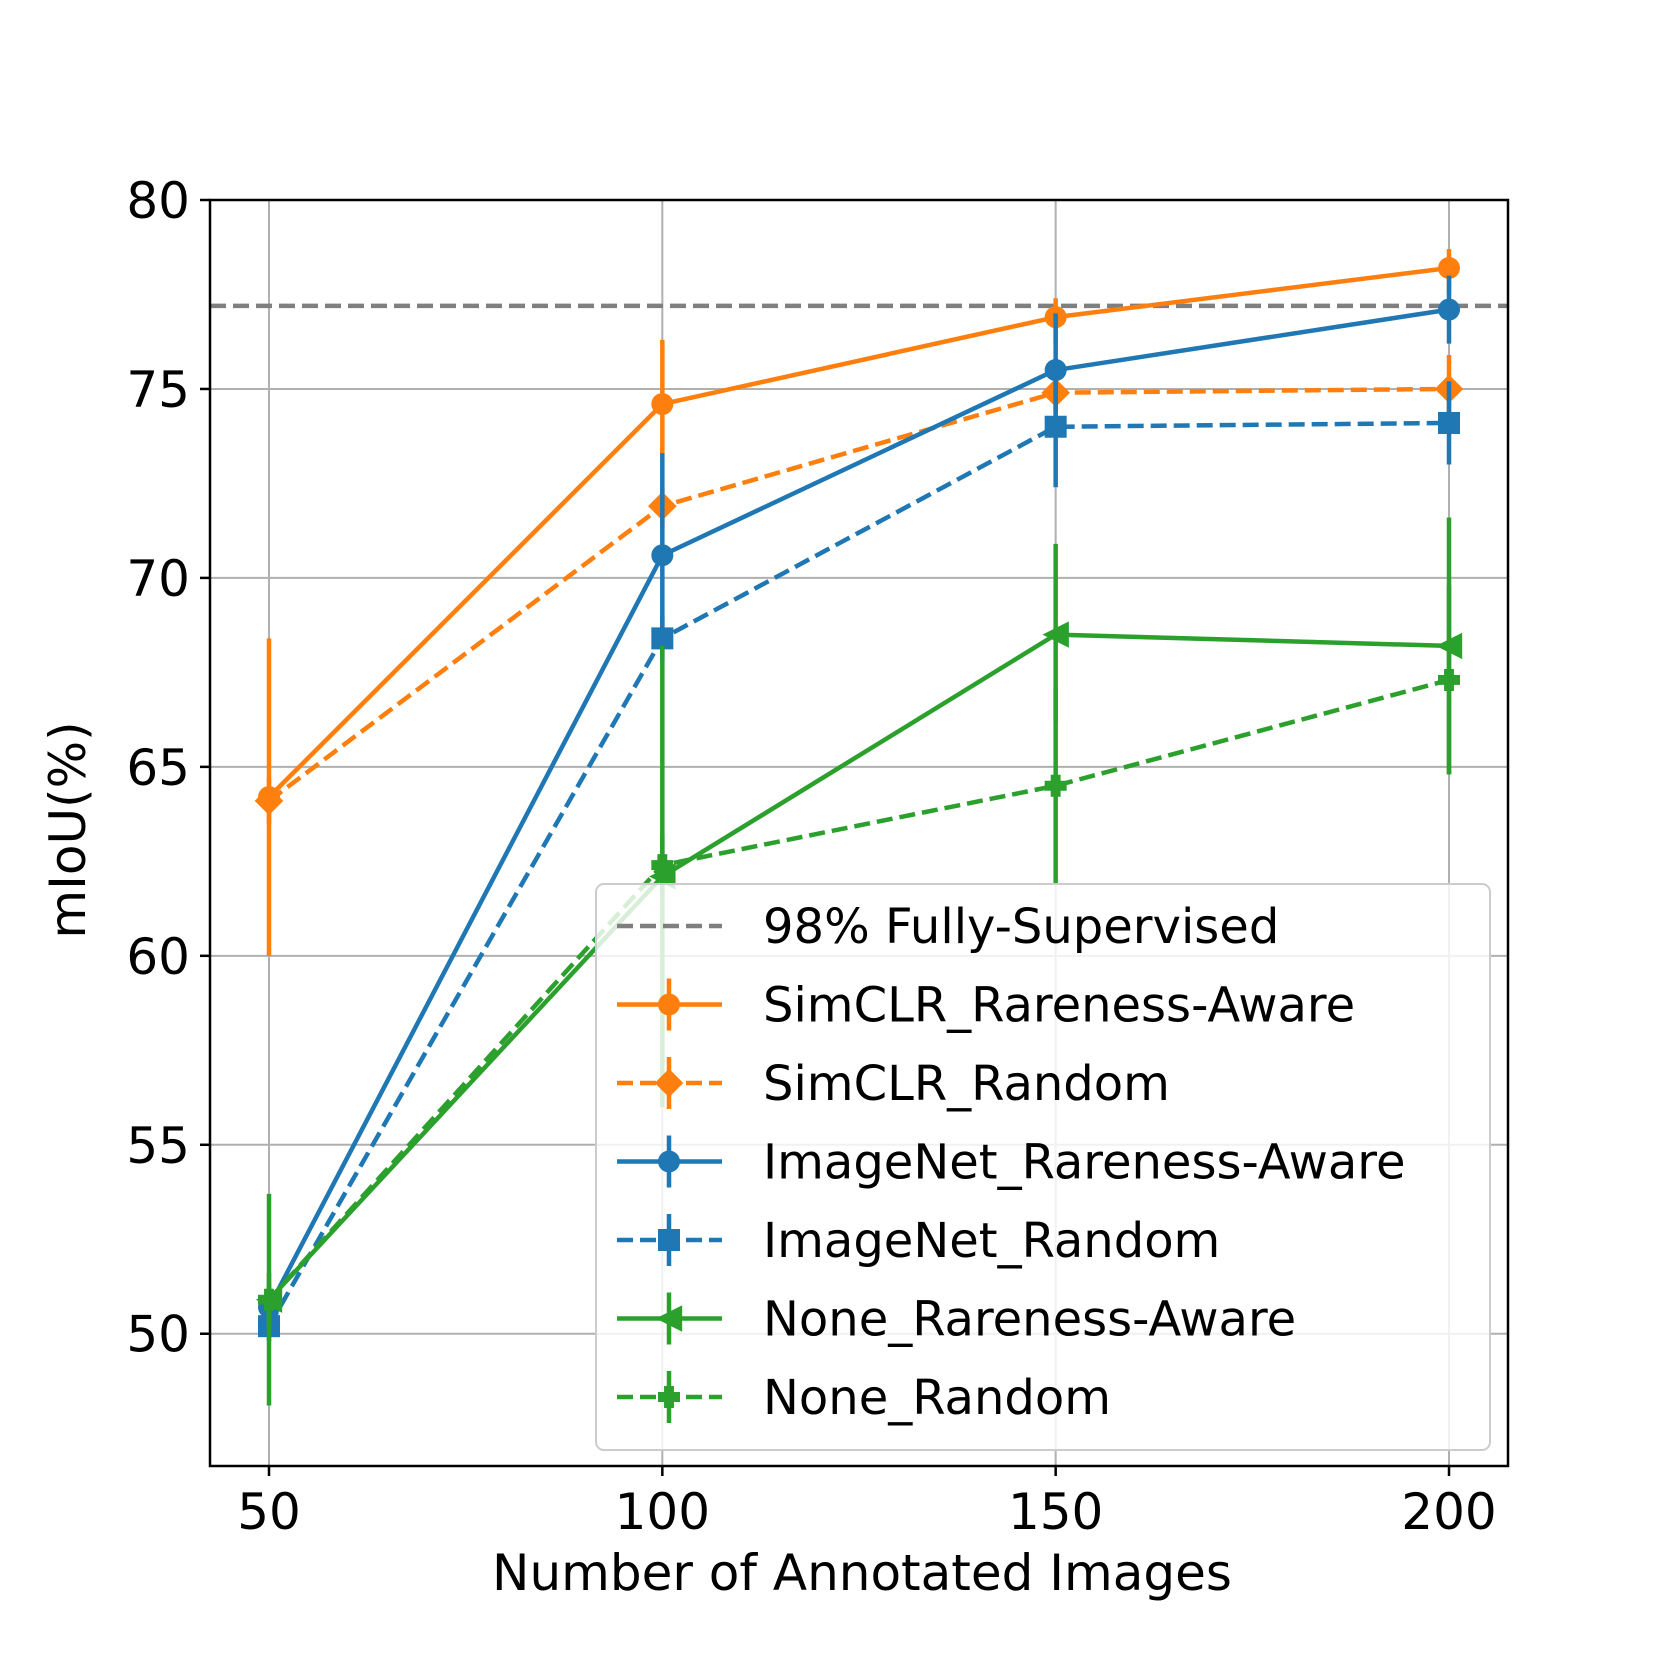 Image resolution: width=1661 pixels, height=1666 pixels. Describe the element at coordinates (158, 957) in the screenshot. I see `y-tick-label: 60` at that location.